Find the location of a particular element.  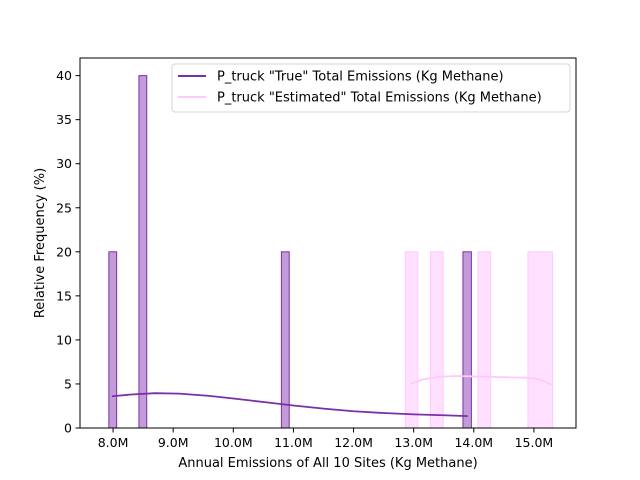

x-axis-ticks: 8.0M 9.0M 10.0M 11.0M 12.0M 13.0M 14.0M 15.0M is located at coordinates (325, 439).